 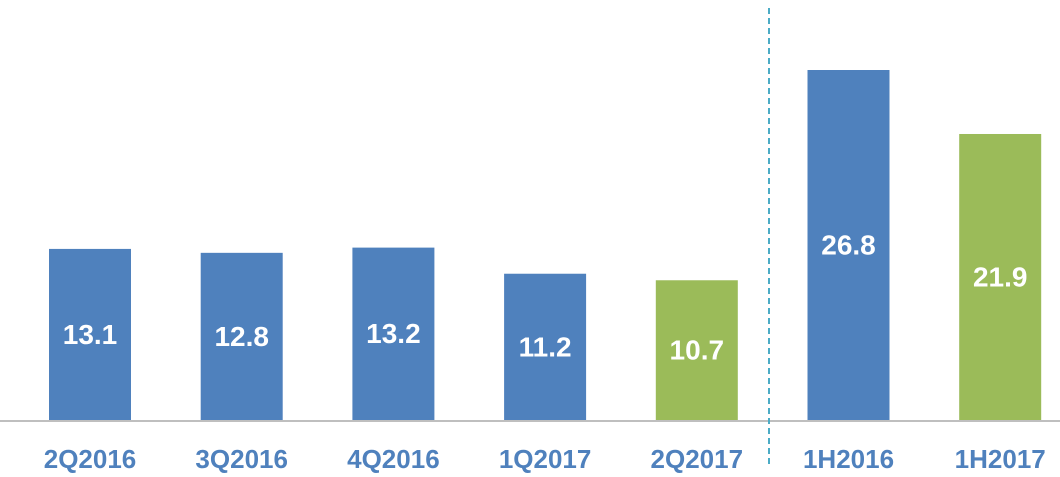 I want to click on value-label: 21.9, so click(x=1000, y=276).